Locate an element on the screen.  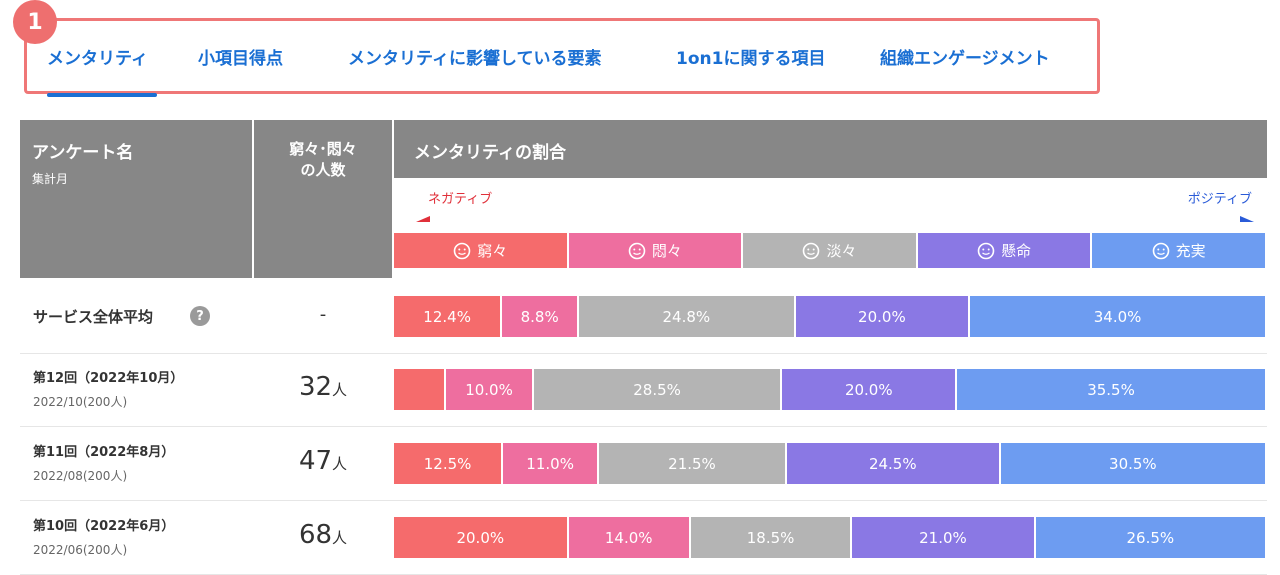
count-cell: 32人 is located at coordinates (323, 387).